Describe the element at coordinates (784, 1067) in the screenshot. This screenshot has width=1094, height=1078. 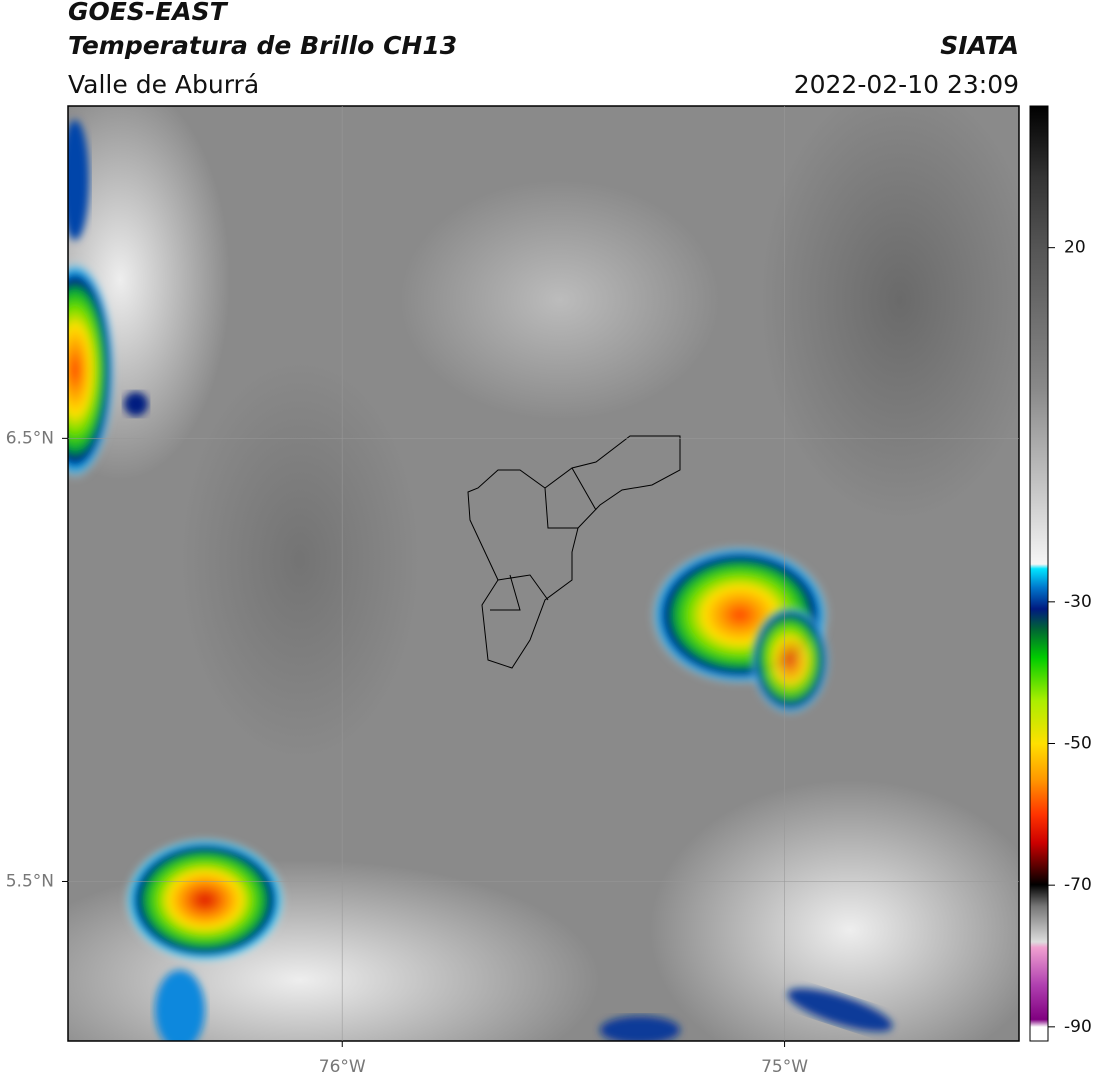
I see `x-tick-label: 75°W` at that location.